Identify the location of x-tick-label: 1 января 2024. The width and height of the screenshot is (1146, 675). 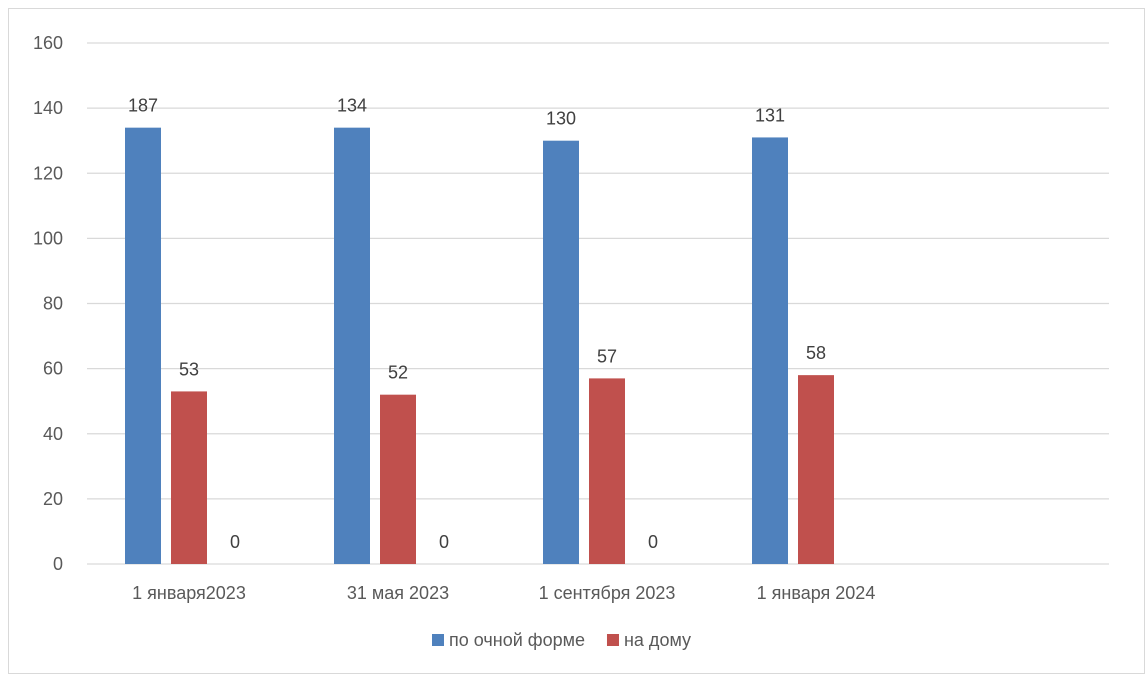
(816, 593).